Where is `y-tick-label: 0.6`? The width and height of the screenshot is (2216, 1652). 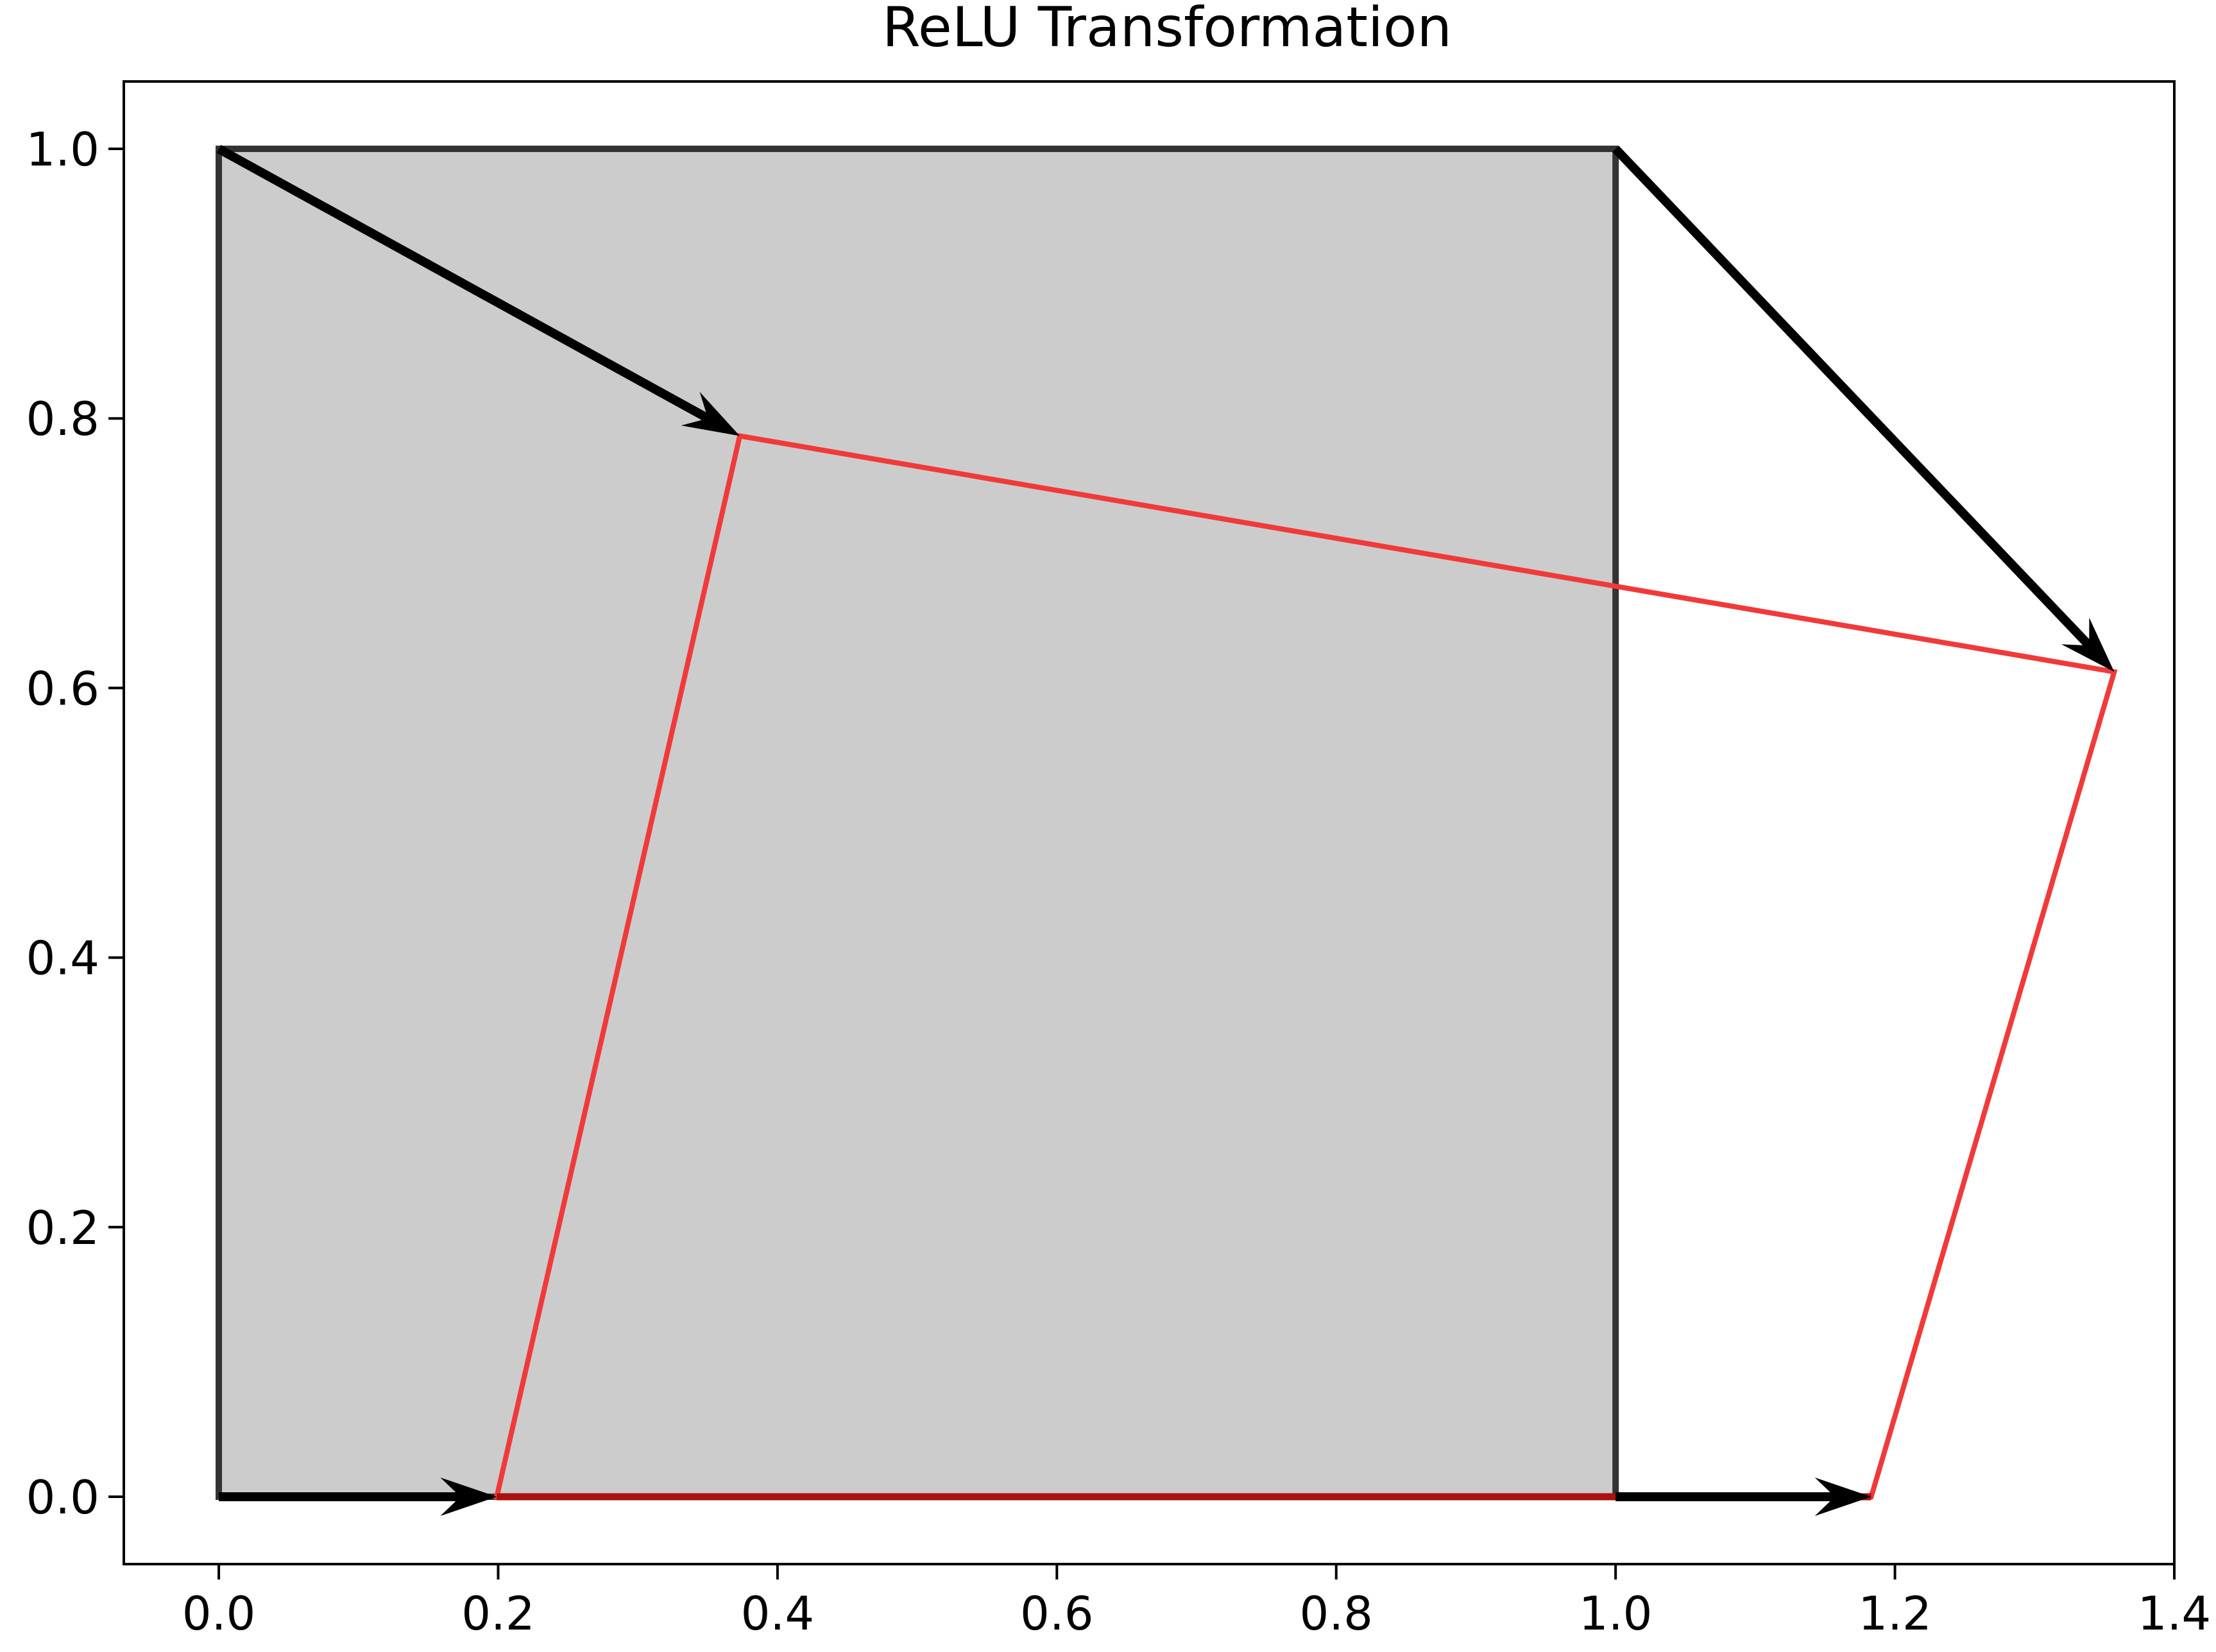
y-tick-label: 0.6 is located at coordinates (62, 688).